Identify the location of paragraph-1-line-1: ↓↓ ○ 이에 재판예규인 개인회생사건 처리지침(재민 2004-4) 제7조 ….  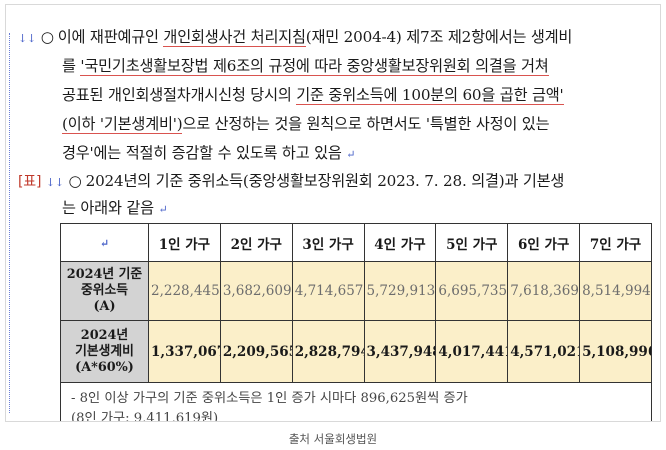
(295, 38).